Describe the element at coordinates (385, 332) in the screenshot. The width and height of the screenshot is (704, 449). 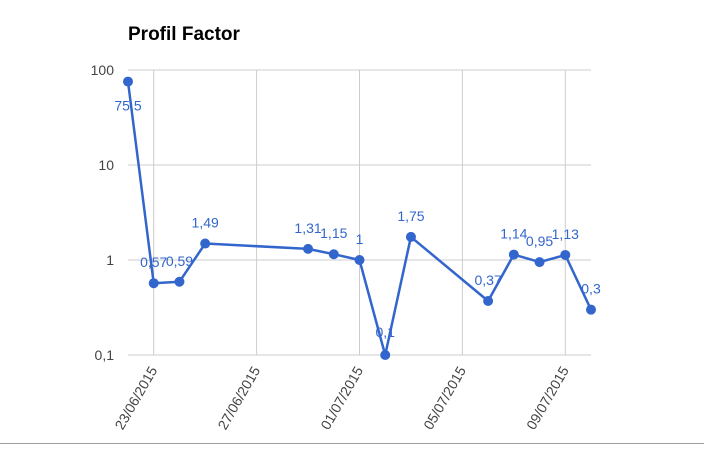
I see `data-label: 0,1` at that location.